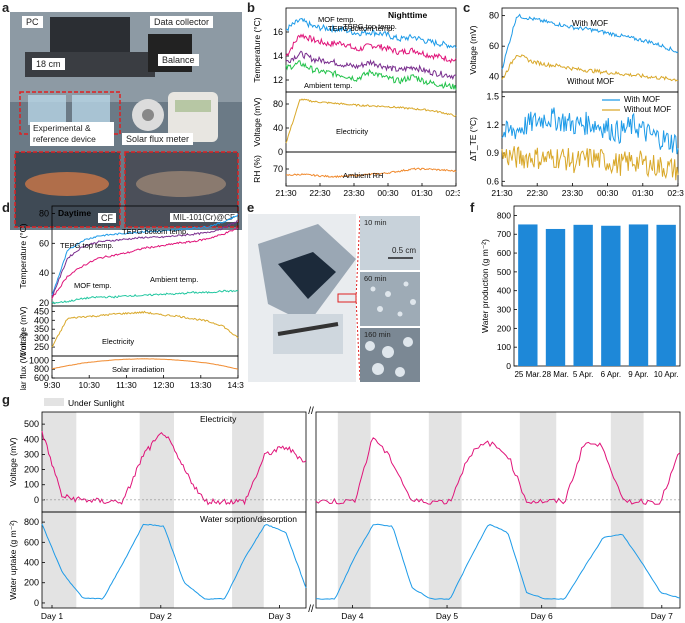 The height and width of the screenshot is (623, 685). I want to click on d-sub1-ytick-label: 450, so click(41, 311).